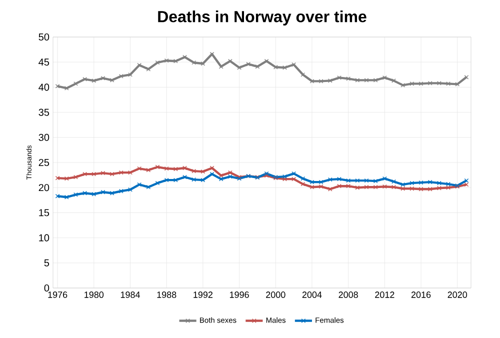 The width and height of the screenshot is (500, 338). Describe the element at coordinates (421, 295) in the screenshot. I see `x-tick-label: 2016` at that location.